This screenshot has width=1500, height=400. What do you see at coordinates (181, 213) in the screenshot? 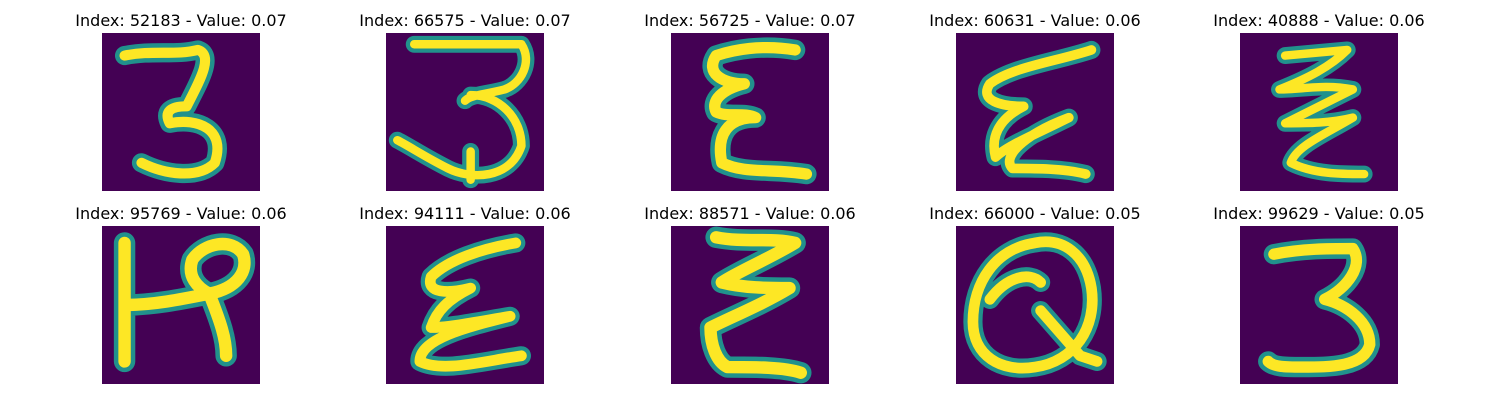
I see `panel-title: Index: 95769 - Value: 0.06` at bounding box center [181, 213].